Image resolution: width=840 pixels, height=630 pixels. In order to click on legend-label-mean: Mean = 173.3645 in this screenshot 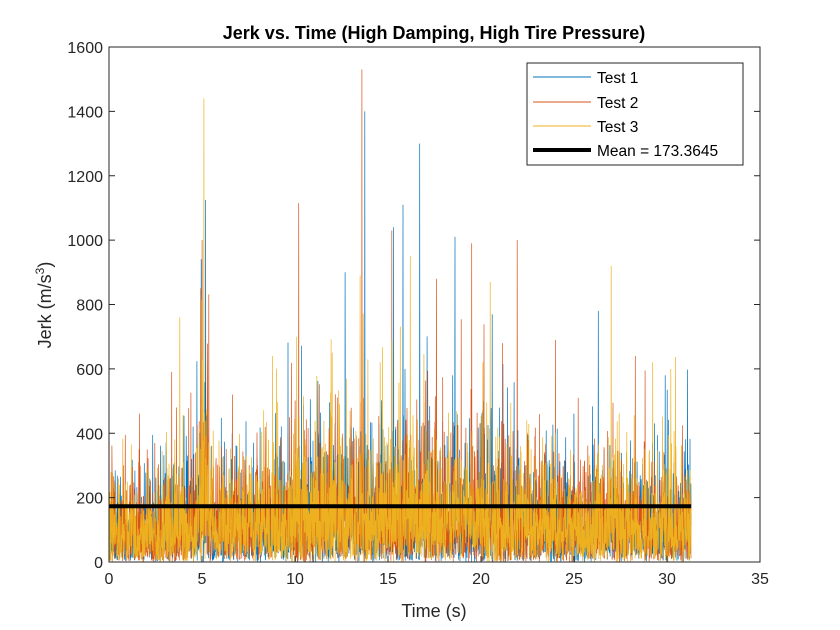, I will do `click(657, 151)`.